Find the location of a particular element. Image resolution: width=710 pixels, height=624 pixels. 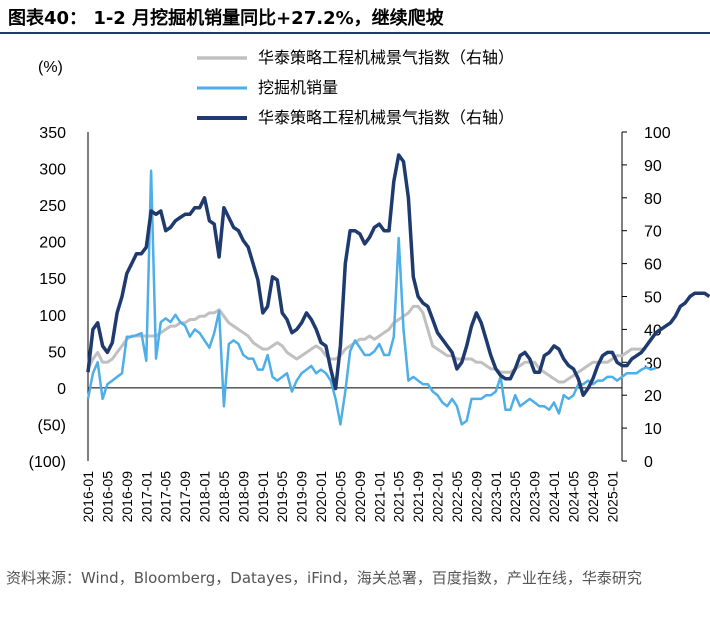

left-tick-label: 0 is located at coordinates (61, 389).